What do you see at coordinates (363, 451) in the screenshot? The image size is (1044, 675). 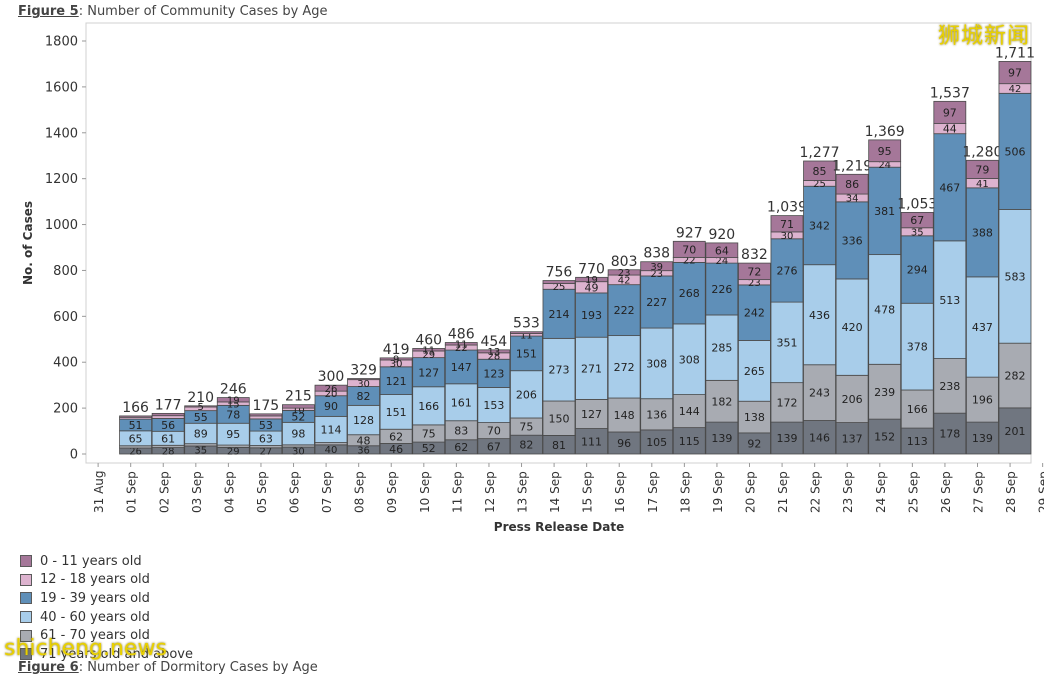 I see `segment-value-label: 36` at bounding box center [363, 451].